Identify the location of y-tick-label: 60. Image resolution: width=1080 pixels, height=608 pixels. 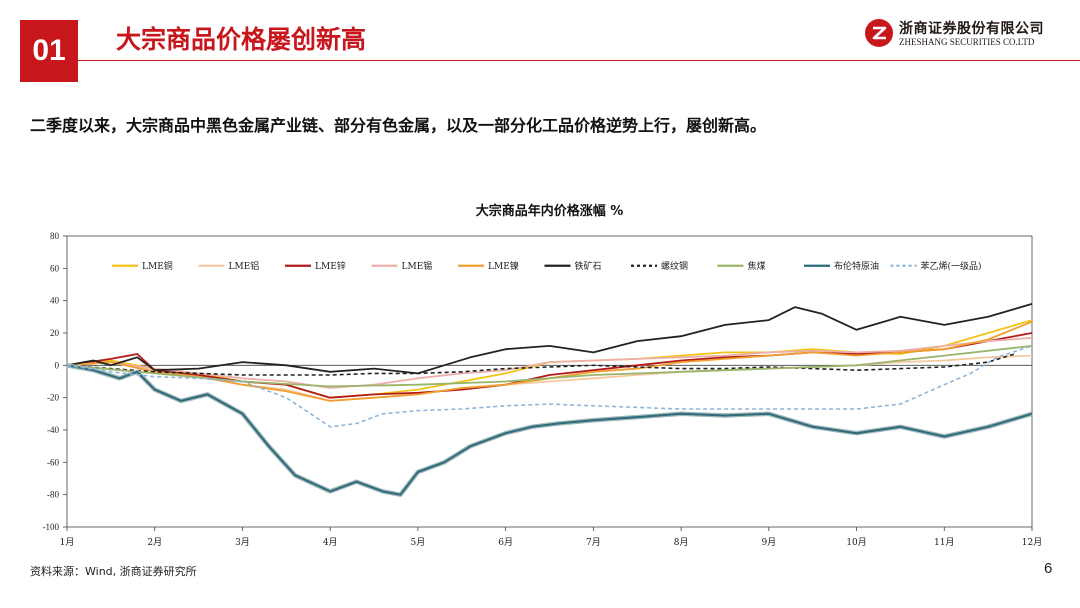
(55, 268).